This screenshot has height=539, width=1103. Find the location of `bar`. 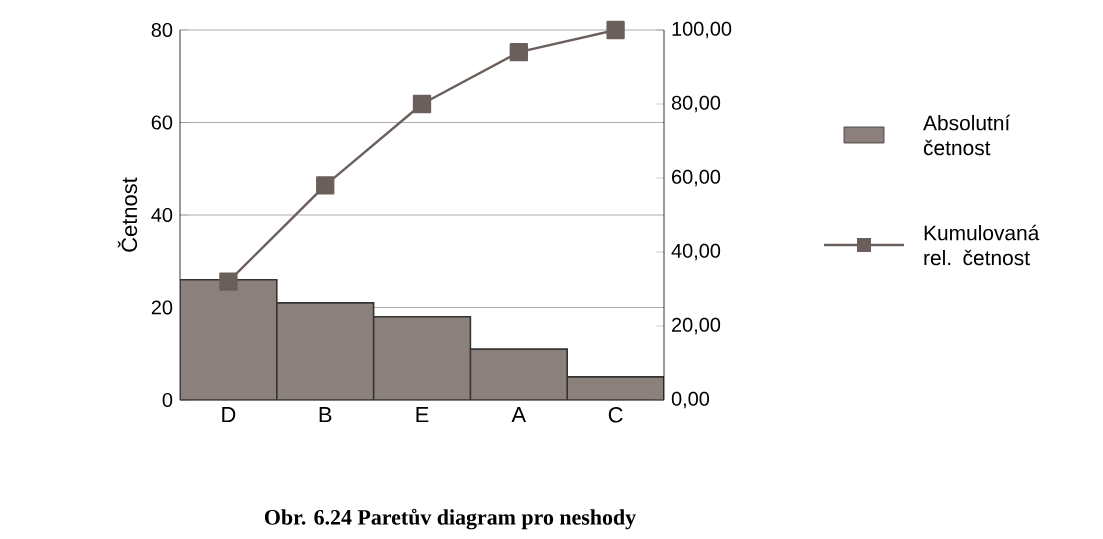

bar is located at coordinates (229, 339).